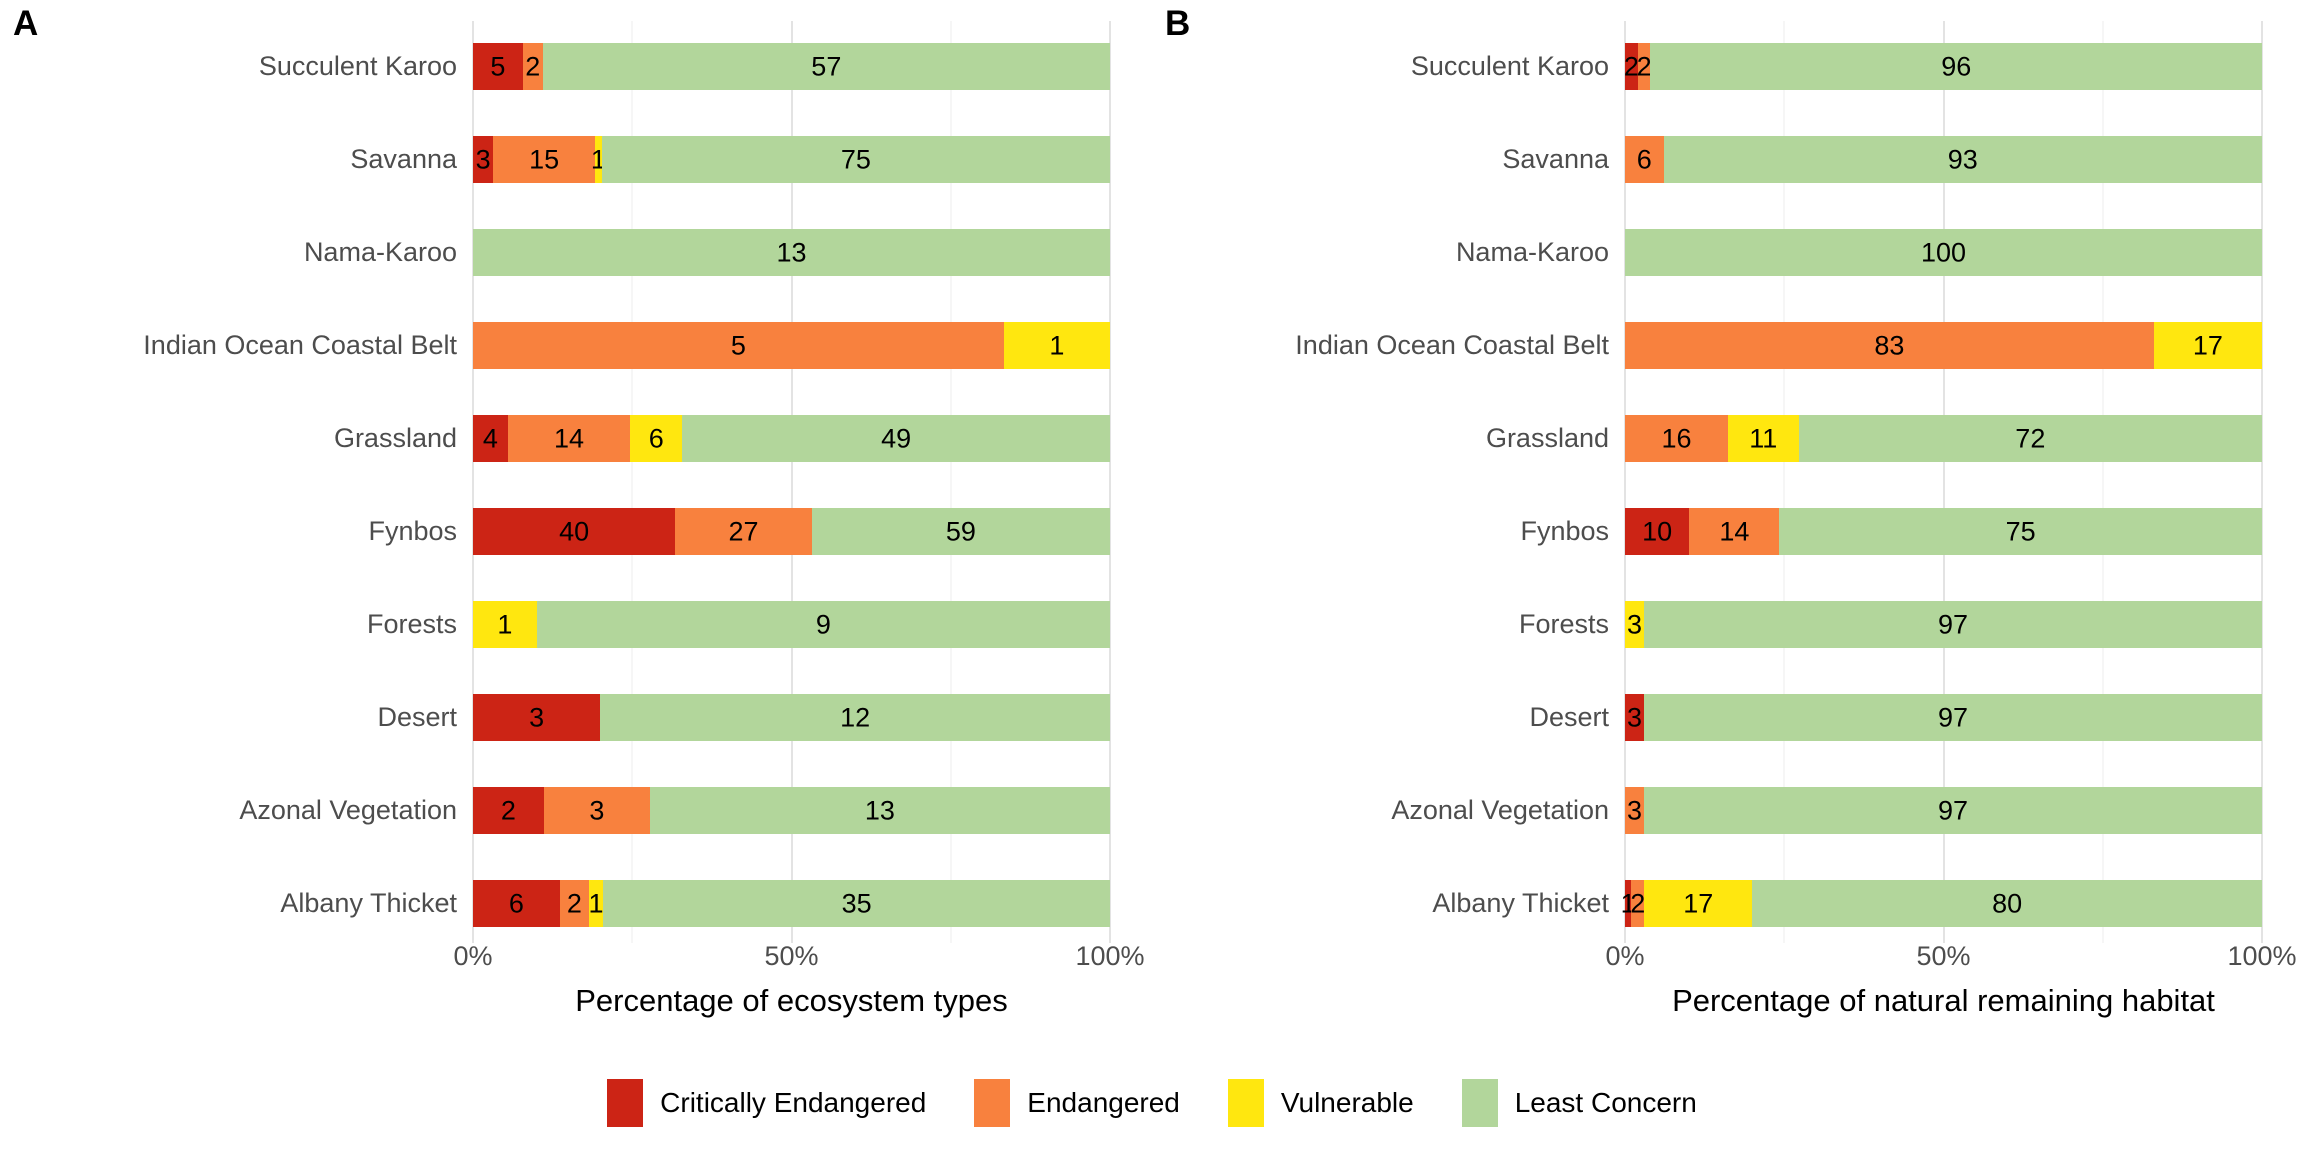 This screenshot has height=1152, width=2304. I want to click on bar-row-azonal-vegetation: 3 97, so click(1943, 810).